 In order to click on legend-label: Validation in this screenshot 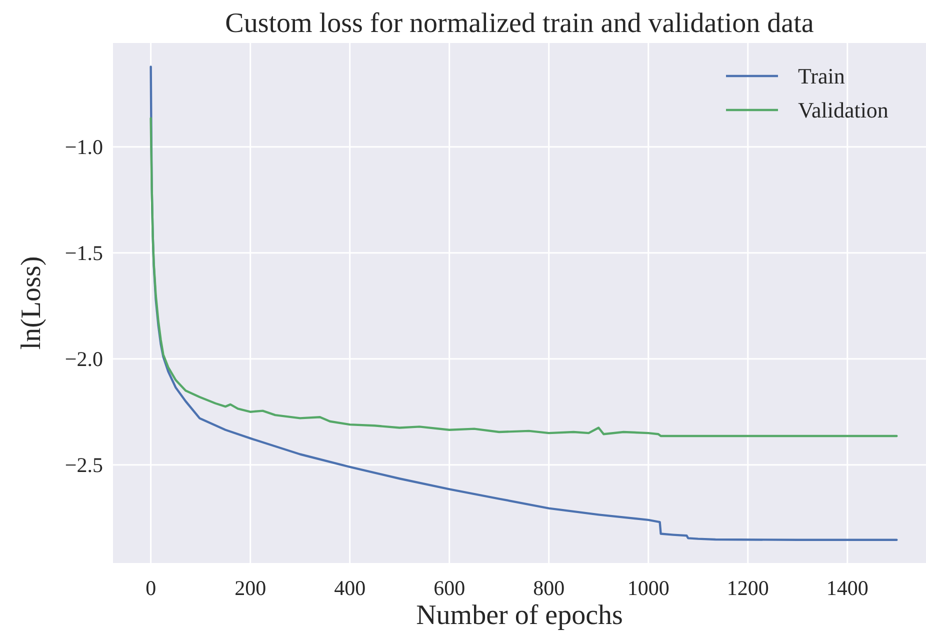, I will do `click(843, 110)`.